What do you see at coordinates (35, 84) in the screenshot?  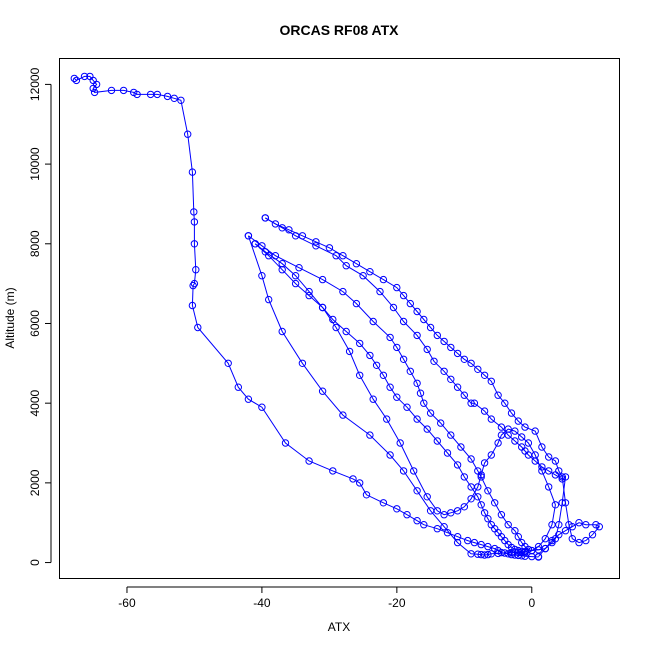 I see `y-tick-label: 12000` at bounding box center [35, 84].